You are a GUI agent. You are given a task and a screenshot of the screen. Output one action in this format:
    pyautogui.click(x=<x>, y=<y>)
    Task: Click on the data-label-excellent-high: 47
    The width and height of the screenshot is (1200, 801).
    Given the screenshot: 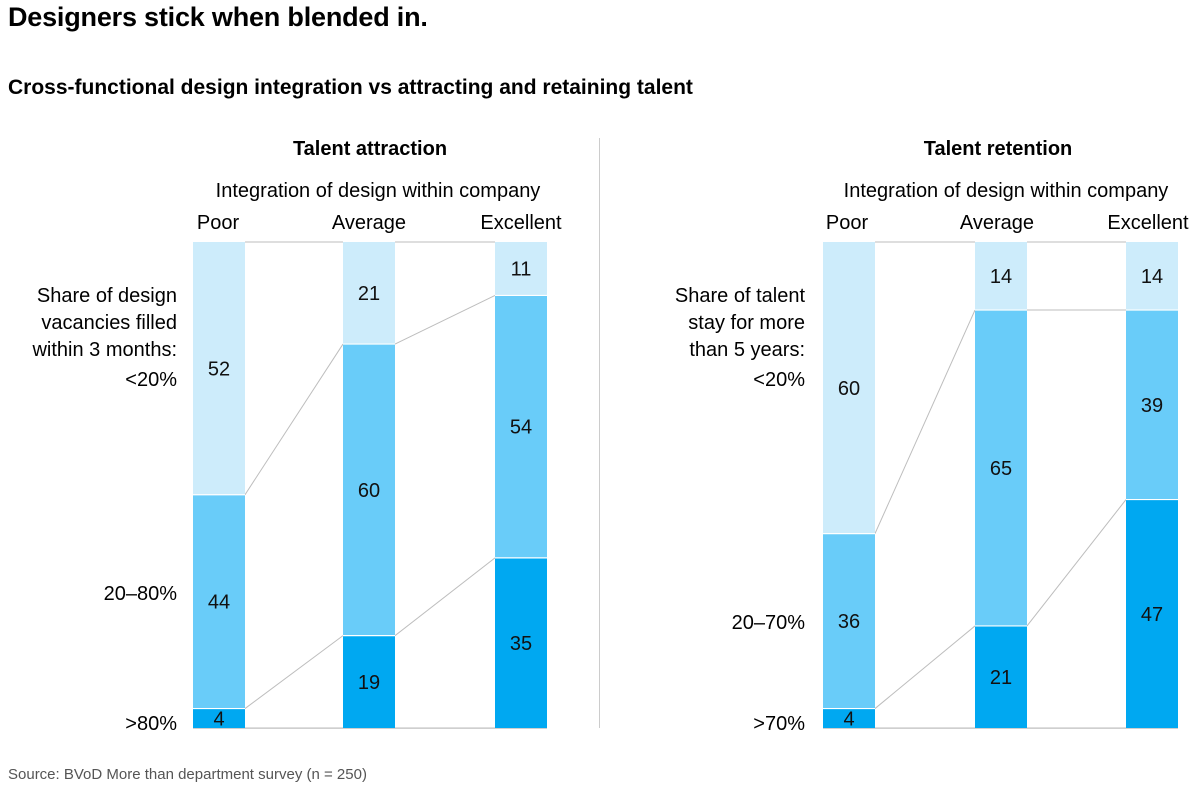 What is the action you would take?
    pyautogui.click(x=1152, y=615)
    